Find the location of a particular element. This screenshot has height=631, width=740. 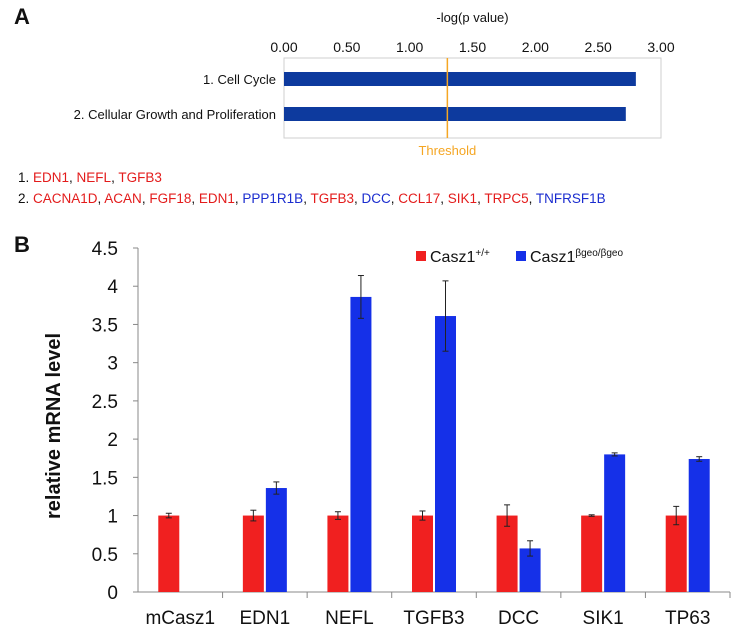

gene-name: CCL17 is located at coordinates (419, 198).